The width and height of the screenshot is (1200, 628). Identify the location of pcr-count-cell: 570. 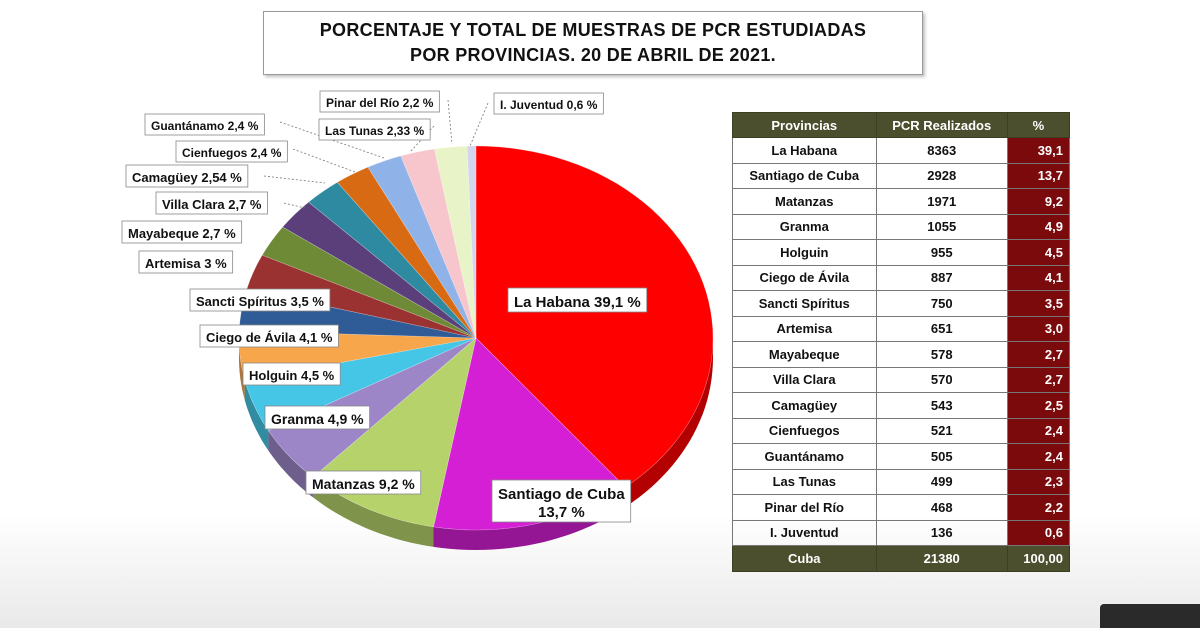
(941, 379).